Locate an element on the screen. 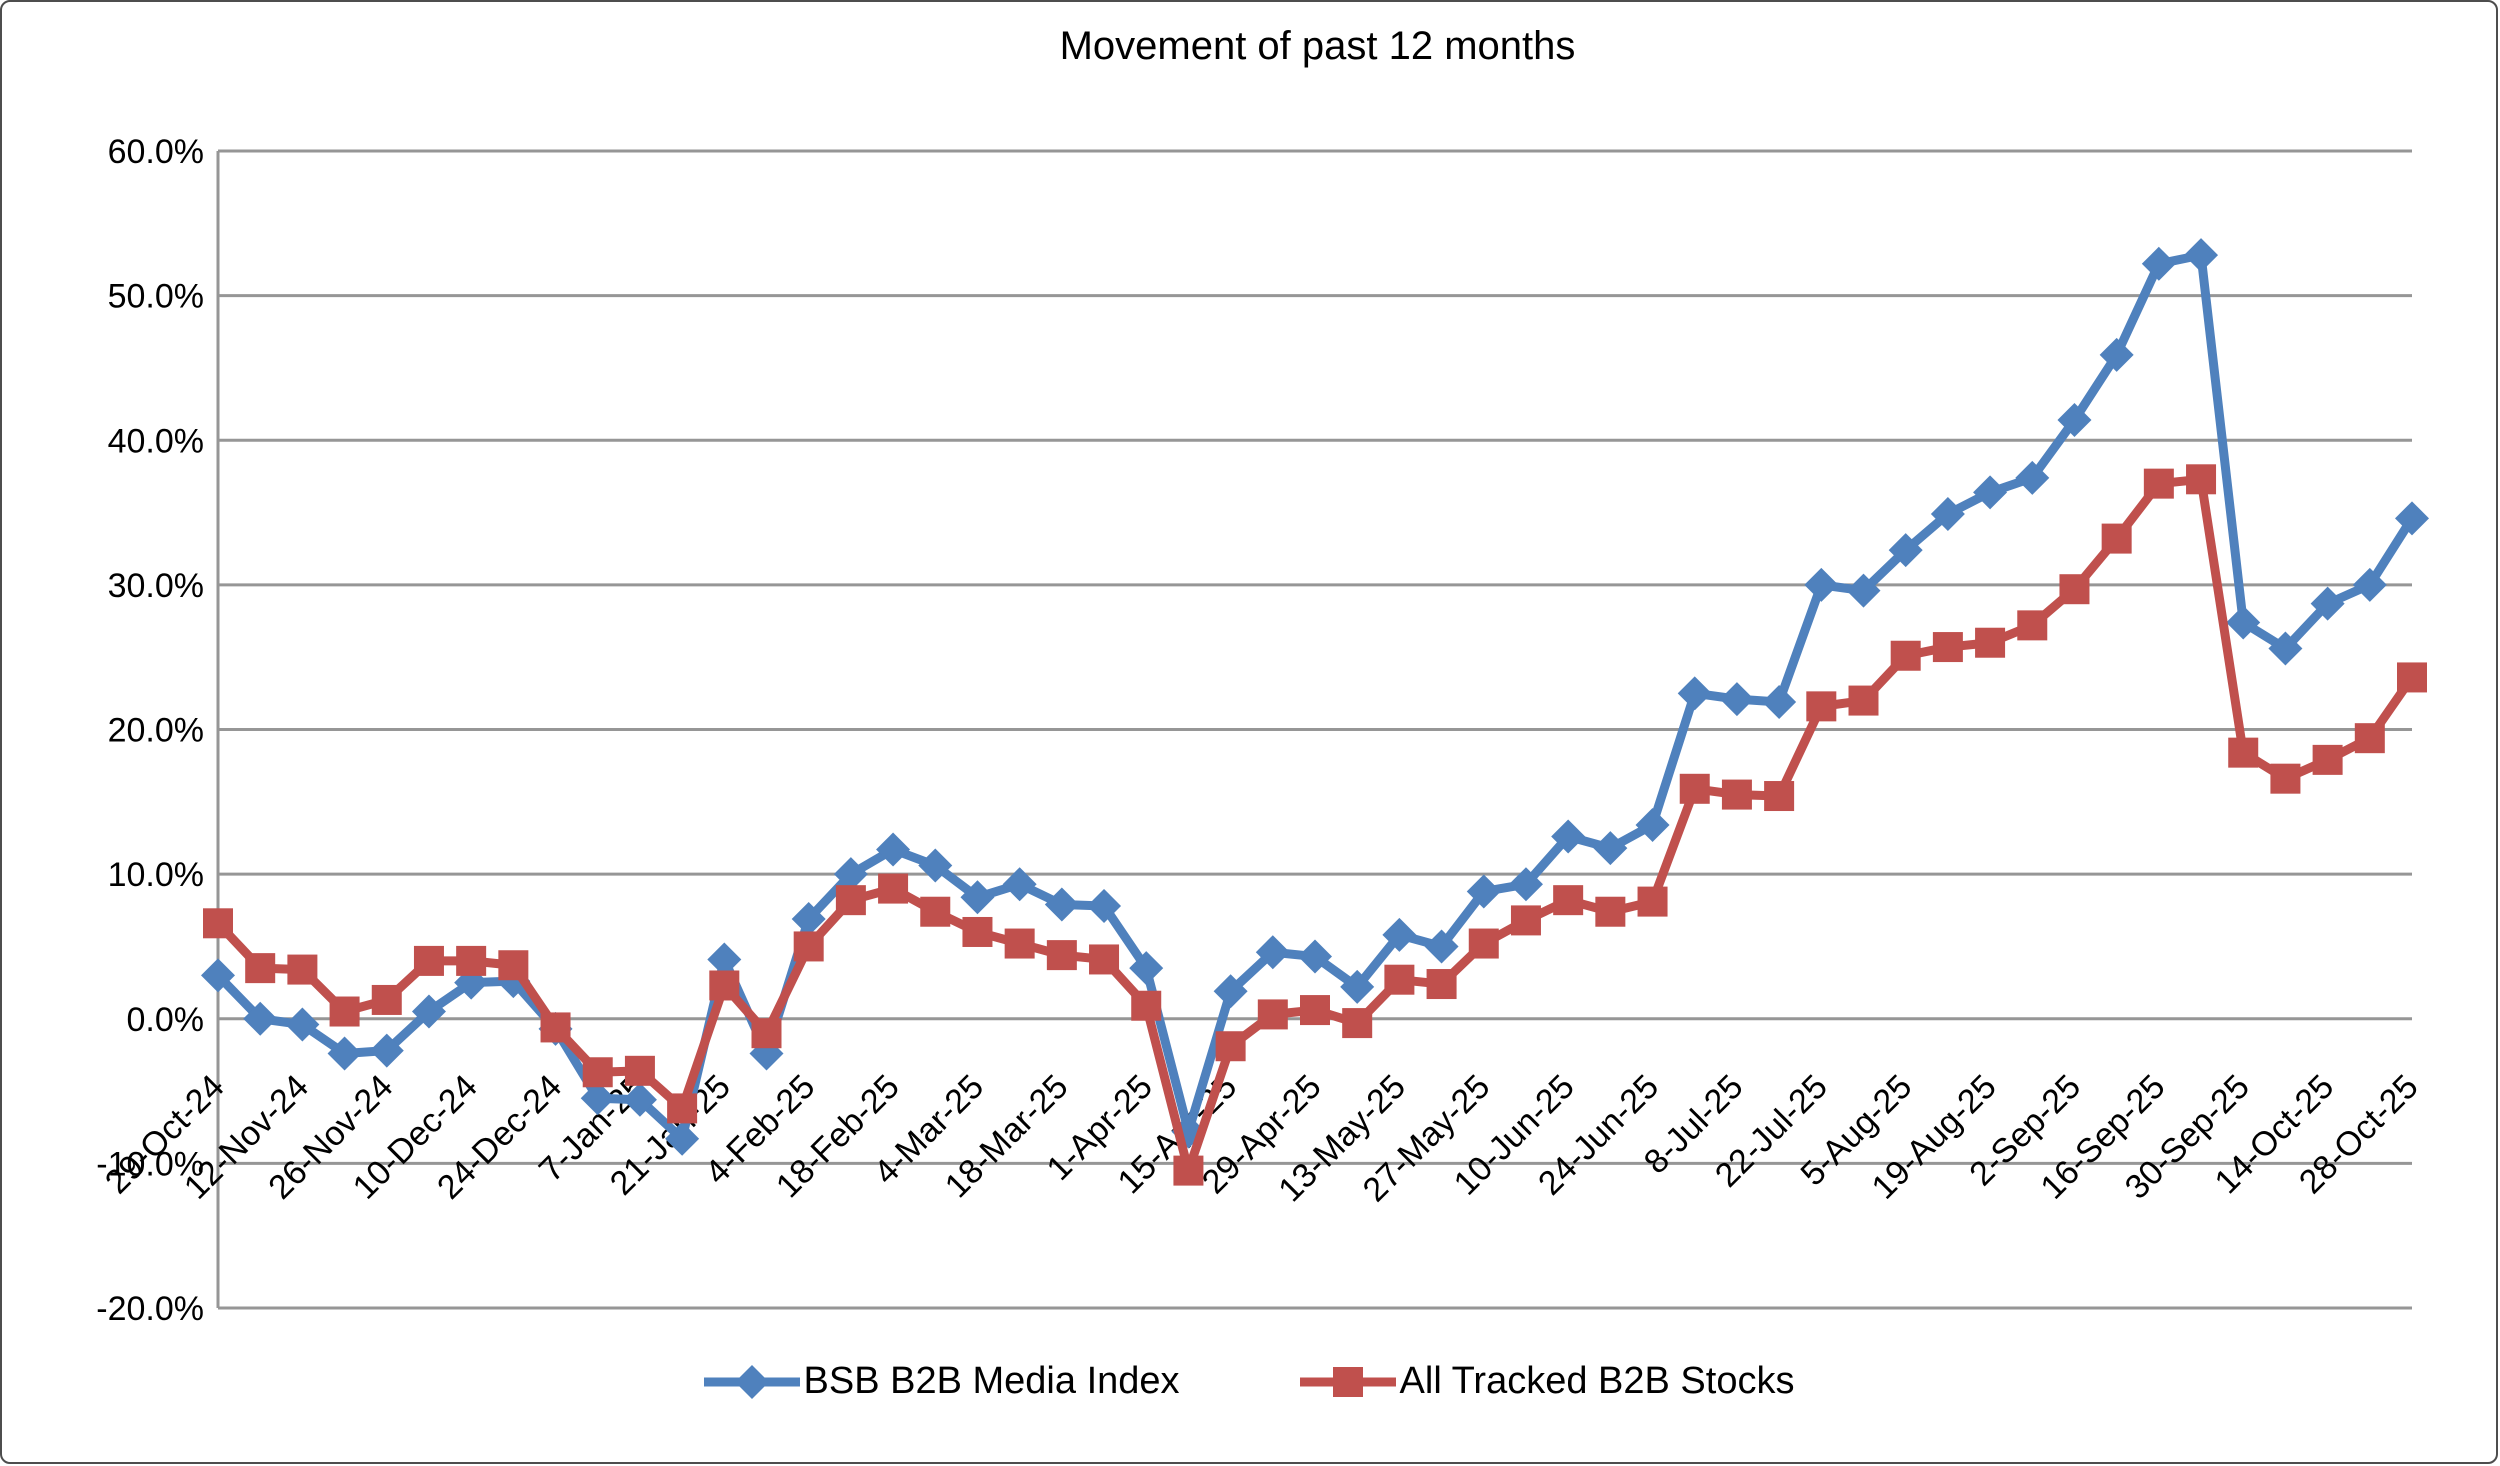 The image size is (2500, 1466). legend-marker-diamond-icon is located at coordinates (751, 1381).